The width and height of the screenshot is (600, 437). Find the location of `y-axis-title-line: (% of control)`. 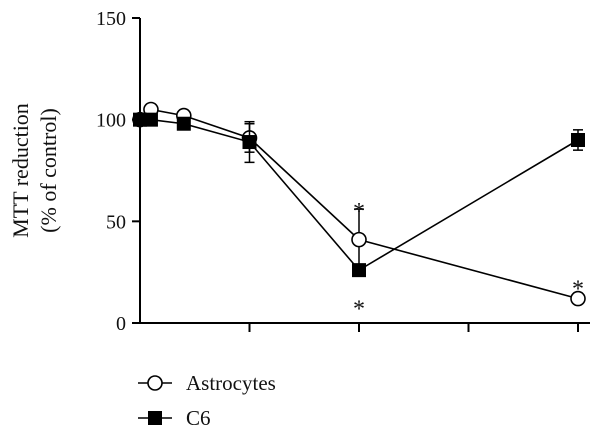

y-axis-title-line: (% of control) is located at coordinates (48, 170).